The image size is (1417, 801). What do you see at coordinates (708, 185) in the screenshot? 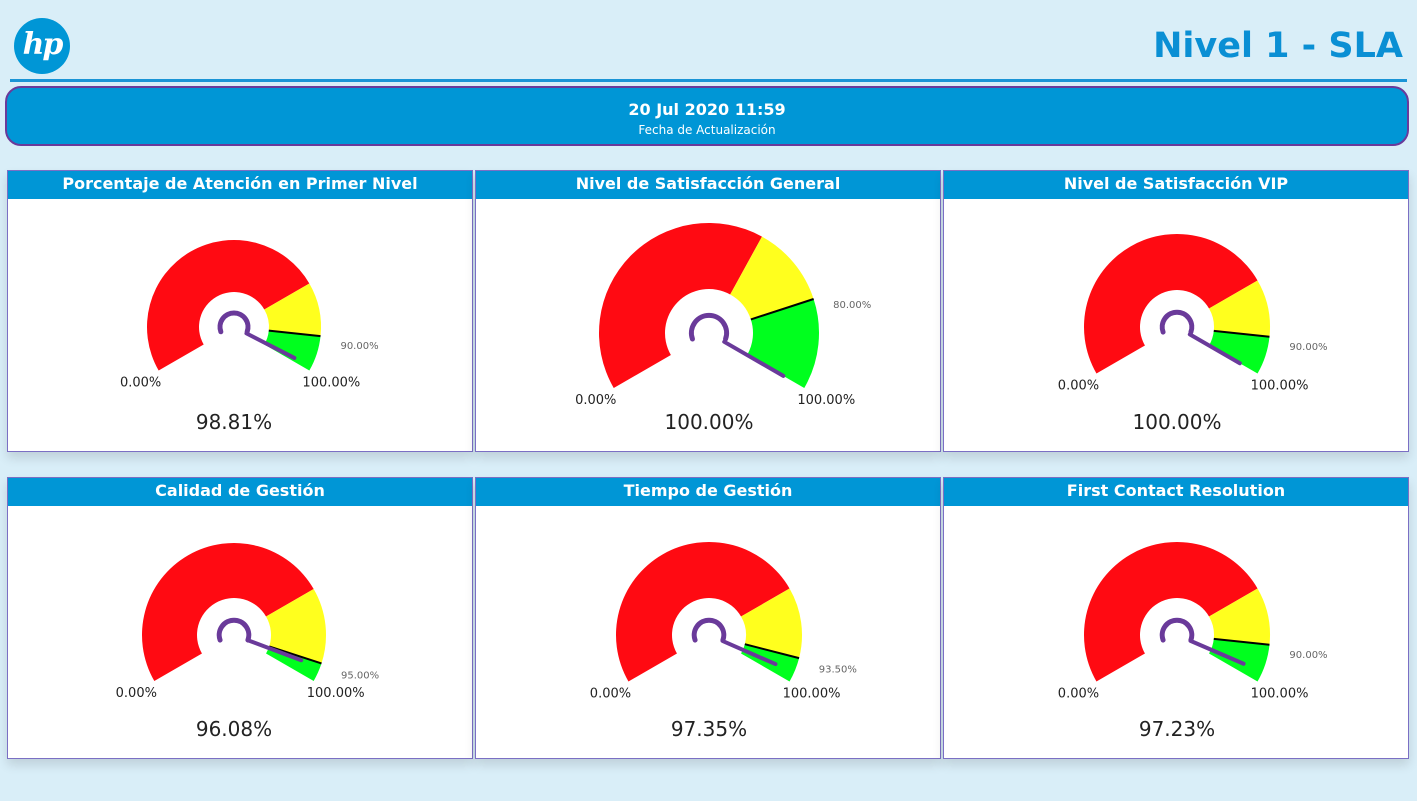
I see `gauge-card-title: Nivel de Satisfacción General` at bounding box center [708, 185].